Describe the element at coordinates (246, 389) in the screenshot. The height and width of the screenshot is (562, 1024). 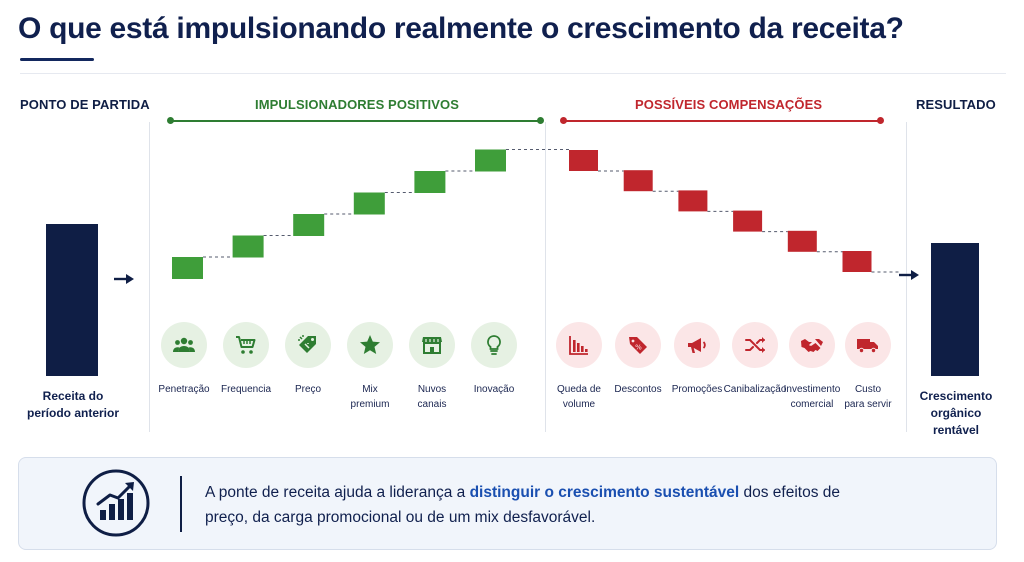
I see `step-label-frequencia: Frequencia` at that location.